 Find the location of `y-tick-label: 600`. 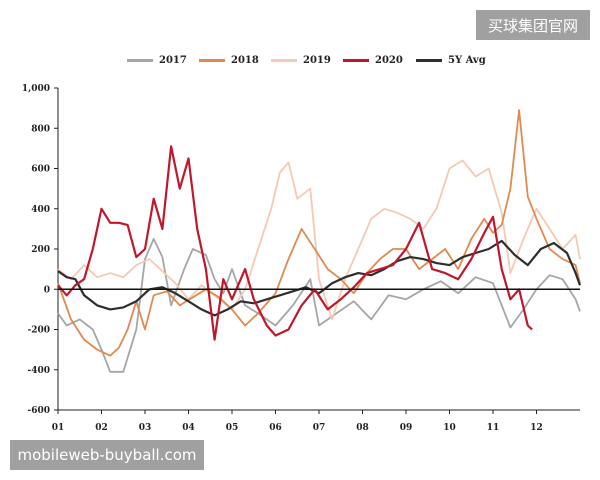

y-tick-label: 600 is located at coordinates (40, 170).